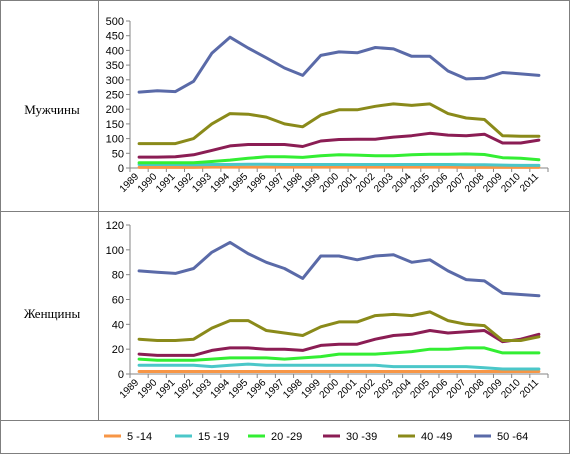  I want to click on legend-label: 5 -14, so click(139, 437).